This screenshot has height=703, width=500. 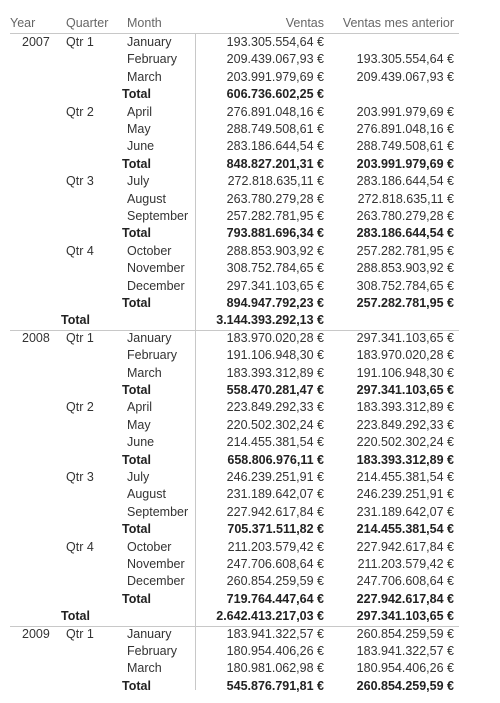 What do you see at coordinates (405, 77) in the screenshot?
I see `cell-ventas-mes-anterior: 209.439.067,93 €` at bounding box center [405, 77].